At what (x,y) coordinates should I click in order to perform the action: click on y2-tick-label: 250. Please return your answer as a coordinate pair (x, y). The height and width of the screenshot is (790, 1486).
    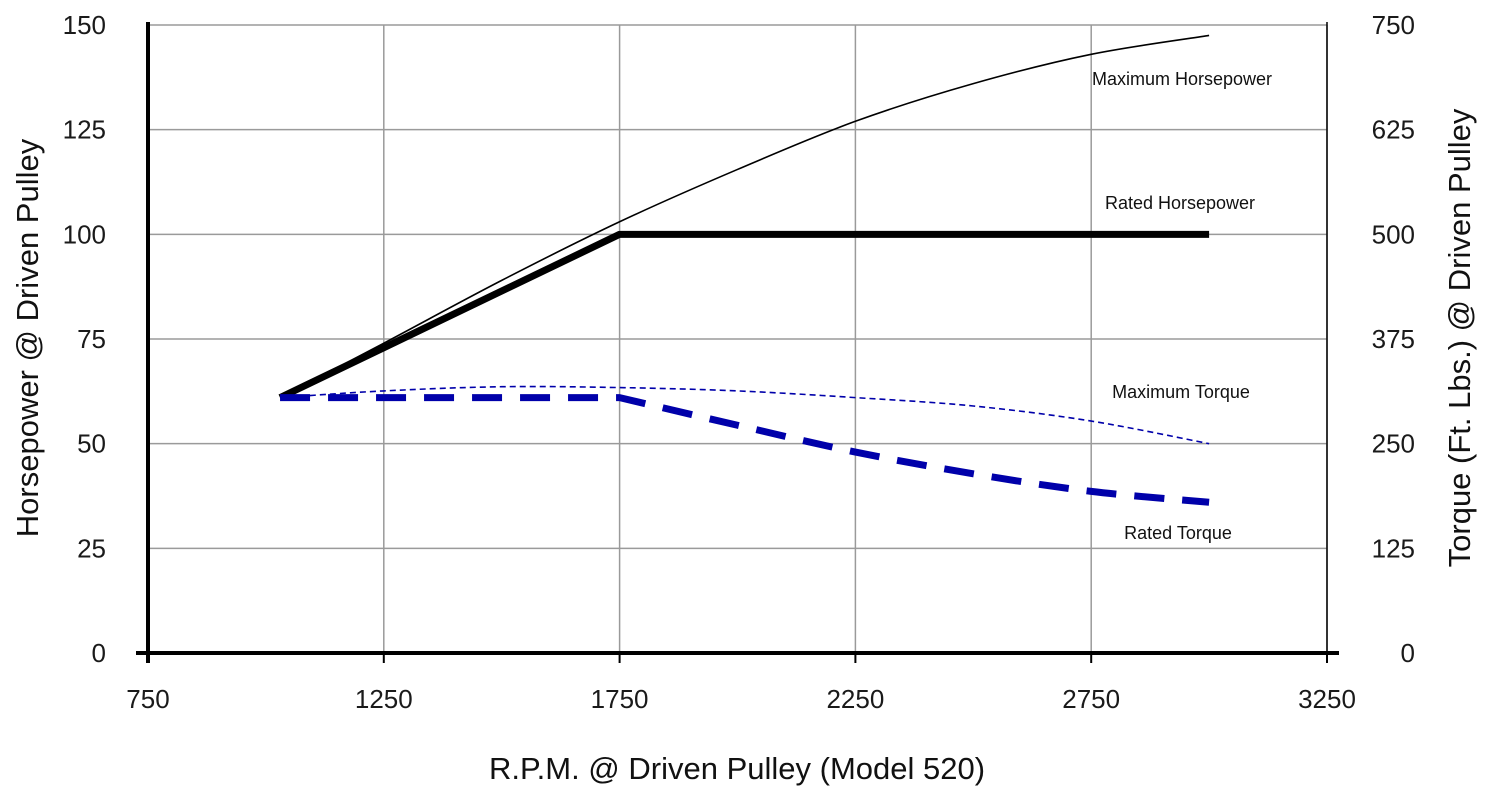
    Looking at the image, I should click on (1393, 444).